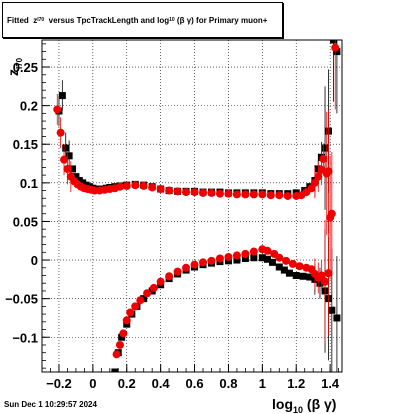 The width and height of the screenshot is (400, 414). What do you see at coordinates (19, 63) in the screenshot?
I see `y-label-sub: I70` at bounding box center [19, 63].